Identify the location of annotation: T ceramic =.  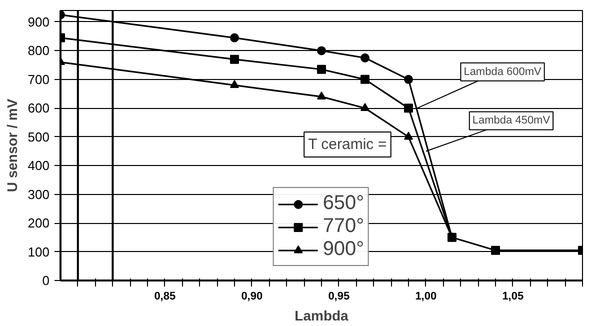
(347, 144).